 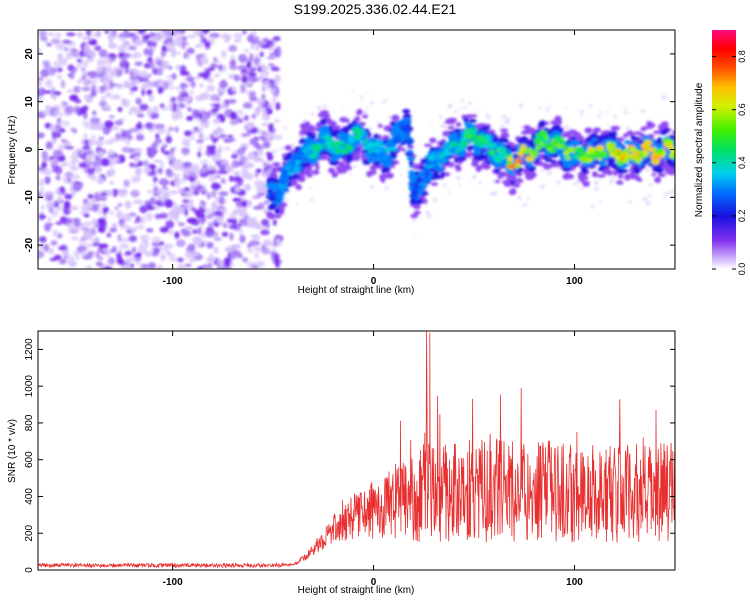 What do you see at coordinates (742, 56) in the screenshot?
I see `colorbar-tick-label: 0.8` at bounding box center [742, 56].